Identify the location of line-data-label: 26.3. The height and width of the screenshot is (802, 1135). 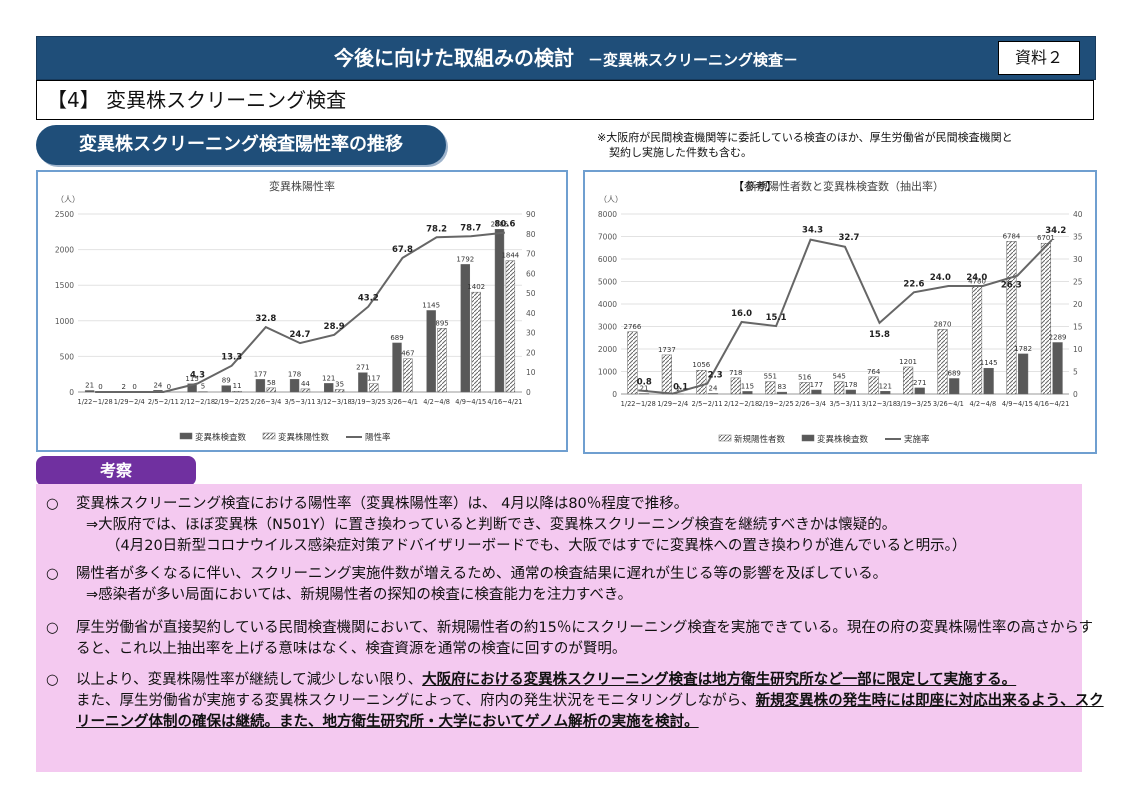
(1011, 286).